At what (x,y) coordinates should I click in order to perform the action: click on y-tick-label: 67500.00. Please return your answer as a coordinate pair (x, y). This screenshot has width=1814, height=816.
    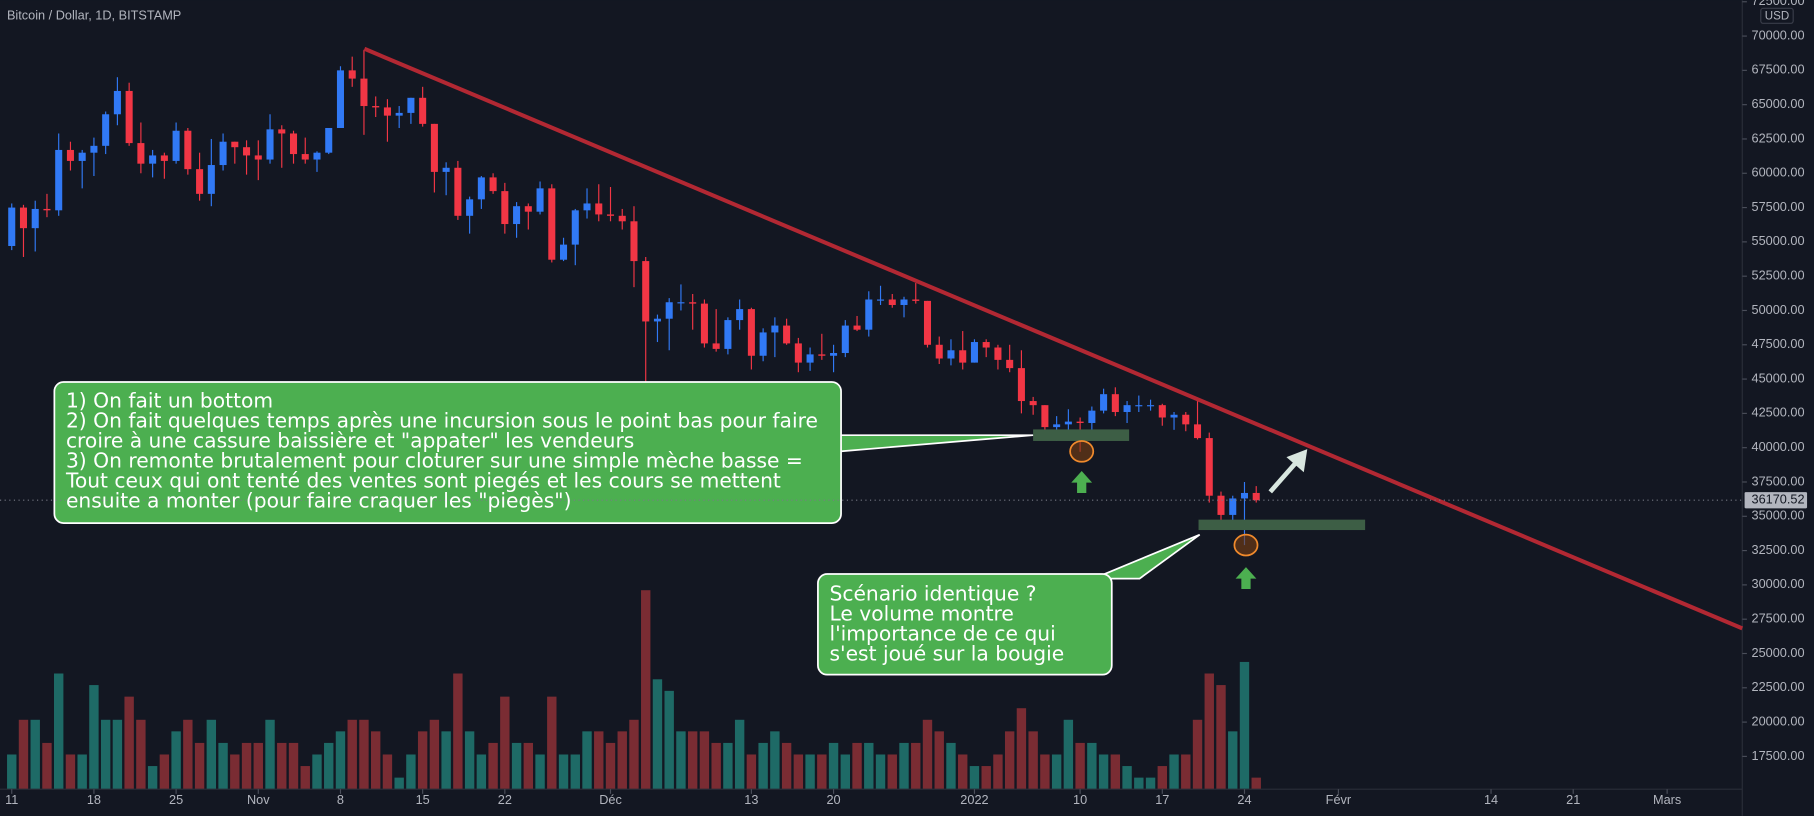
    Looking at the image, I should click on (1778, 69).